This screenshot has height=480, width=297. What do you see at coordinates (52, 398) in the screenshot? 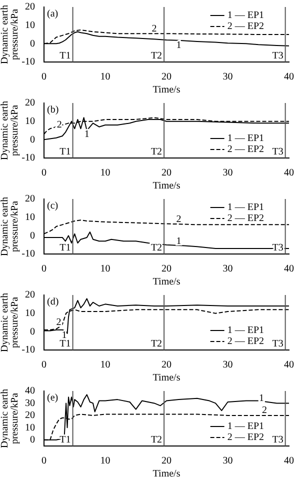
I see `annotation: (e)` at bounding box center [52, 398].